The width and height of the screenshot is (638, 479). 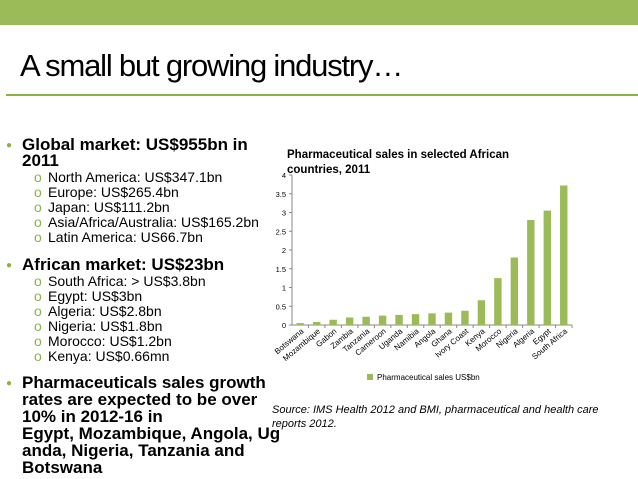 I want to click on y-tick-label: 3.5, so click(x=281, y=194).